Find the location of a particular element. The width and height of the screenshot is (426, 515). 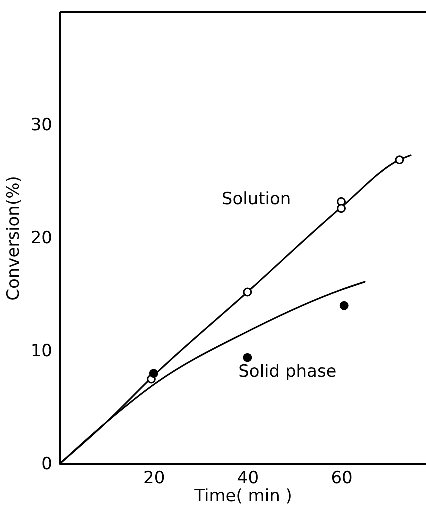

x-axis-title: Time( min ) is located at coordinates (243, 496).